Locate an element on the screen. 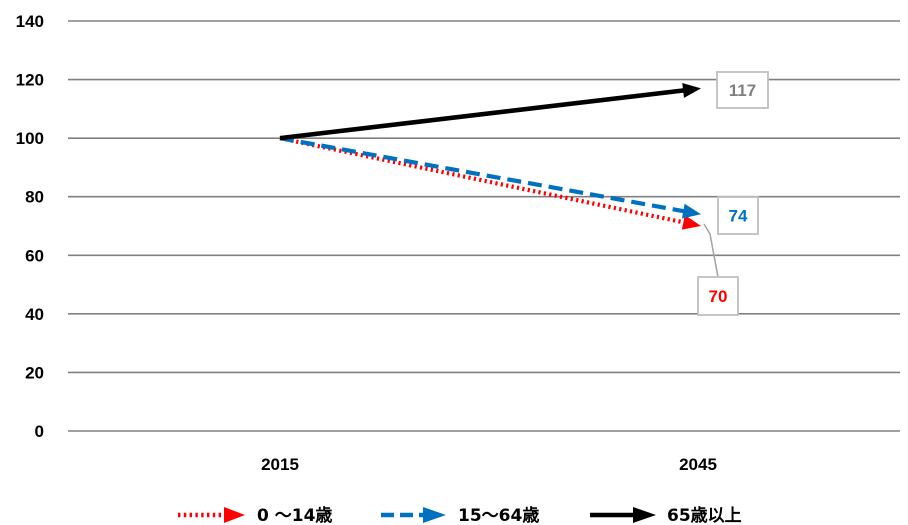 The image size is (908, 525). data-label: 70 is located at coordinates (718, 296).